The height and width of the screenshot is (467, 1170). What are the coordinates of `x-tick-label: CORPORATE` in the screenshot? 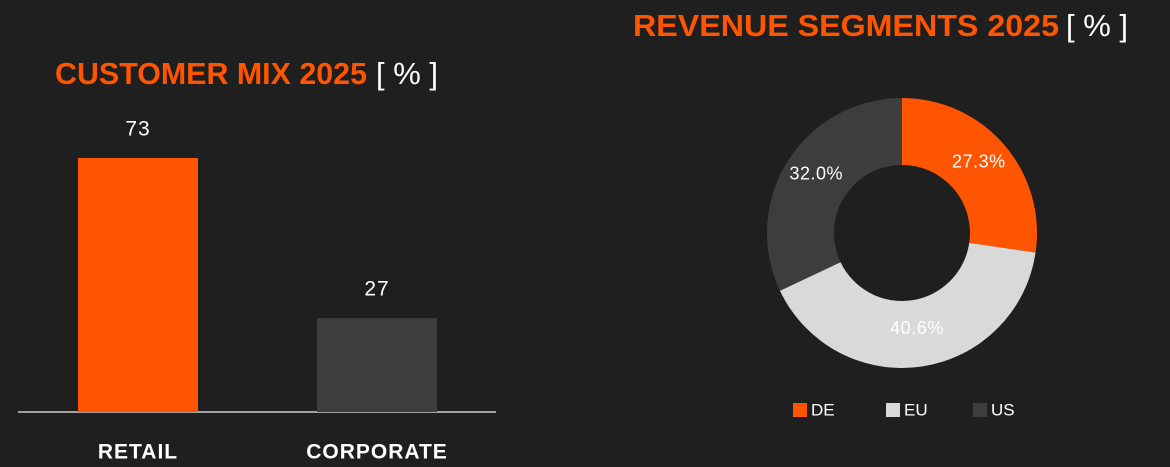 It's located at (377, 452).